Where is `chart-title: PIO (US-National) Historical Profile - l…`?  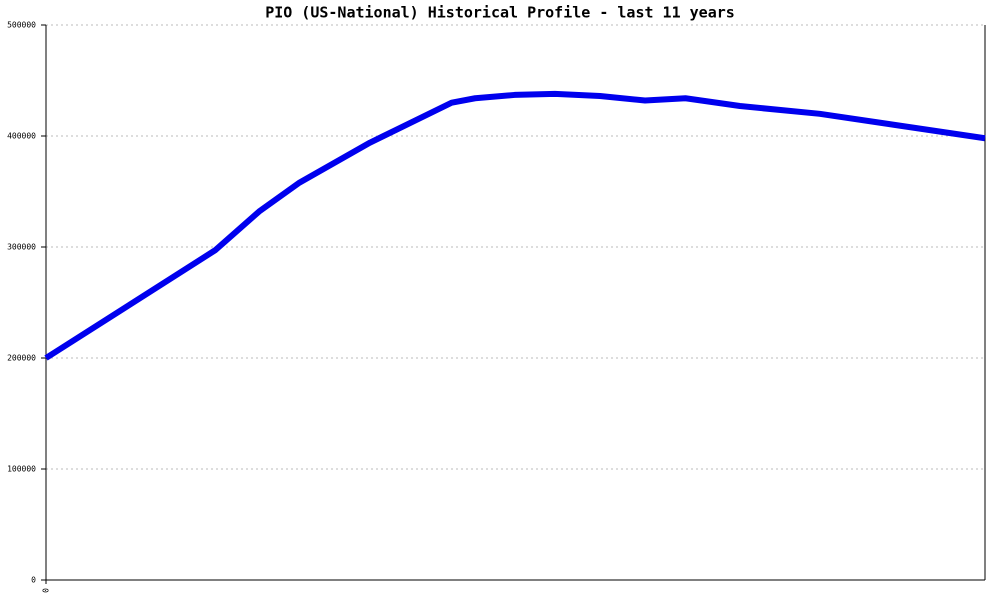 chart-title: PIO (US-National) Historical Profile - l… is located at coordinates (500, 13).